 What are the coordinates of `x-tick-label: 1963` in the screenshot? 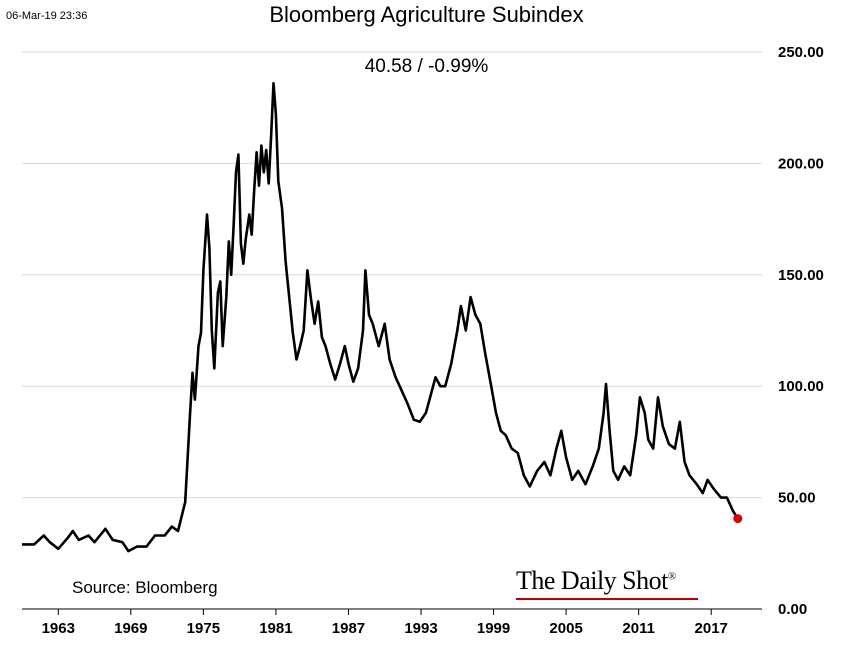 It's located at (58, 628).